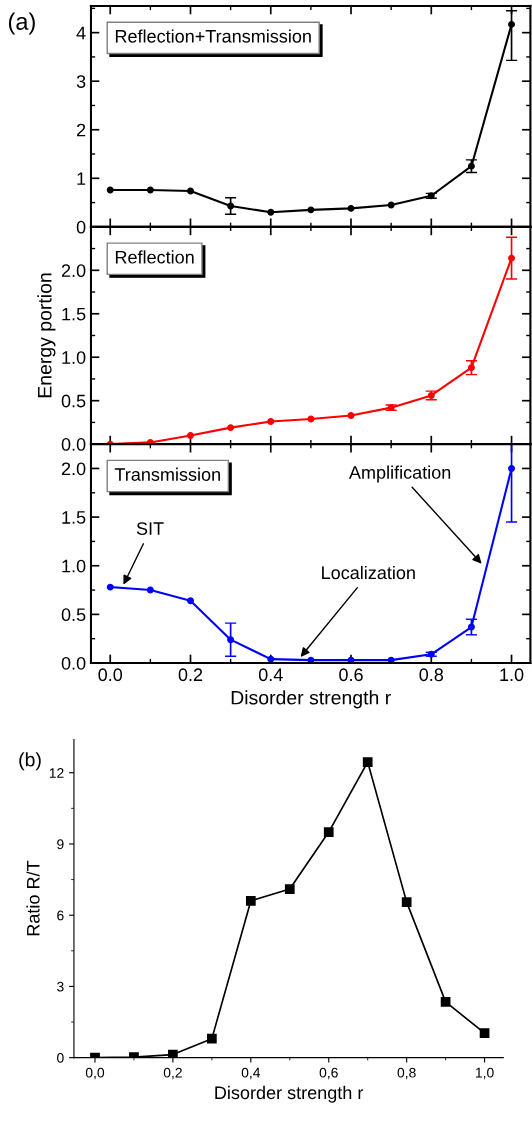 This screenshot has height=1123, width=532. Describe the element at coordinates (60, 915) in the screenshot. I see `y-tick-label: 6` at that location.